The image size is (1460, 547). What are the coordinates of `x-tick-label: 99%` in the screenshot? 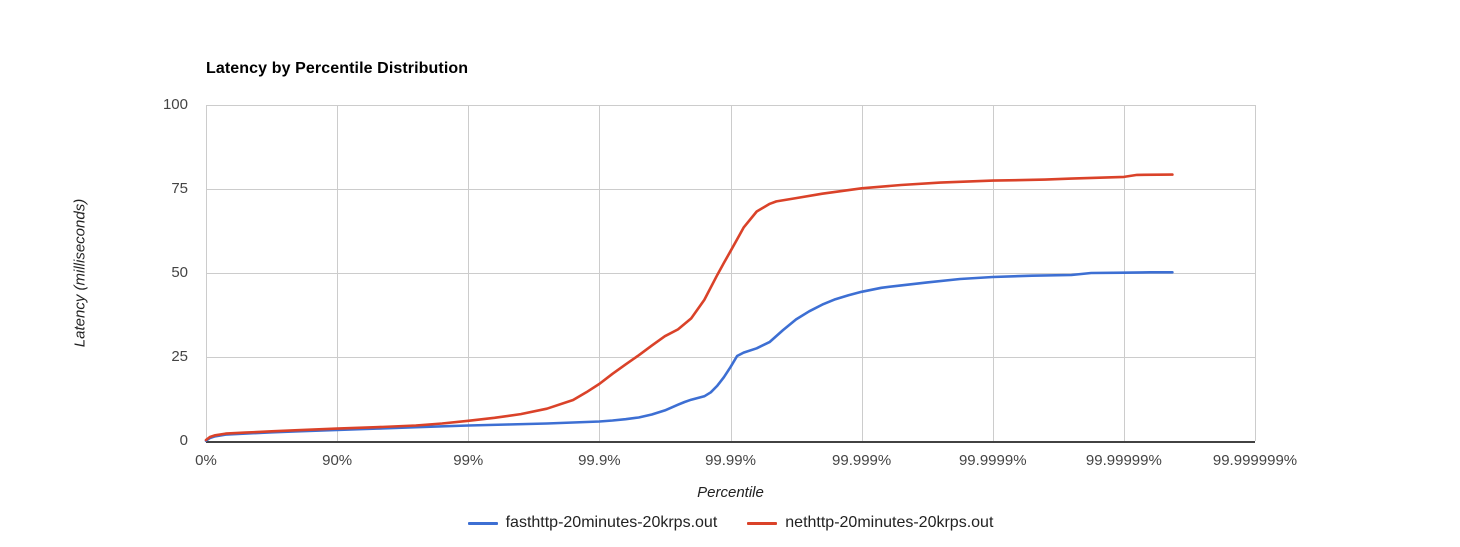 It's located at (468, 460).